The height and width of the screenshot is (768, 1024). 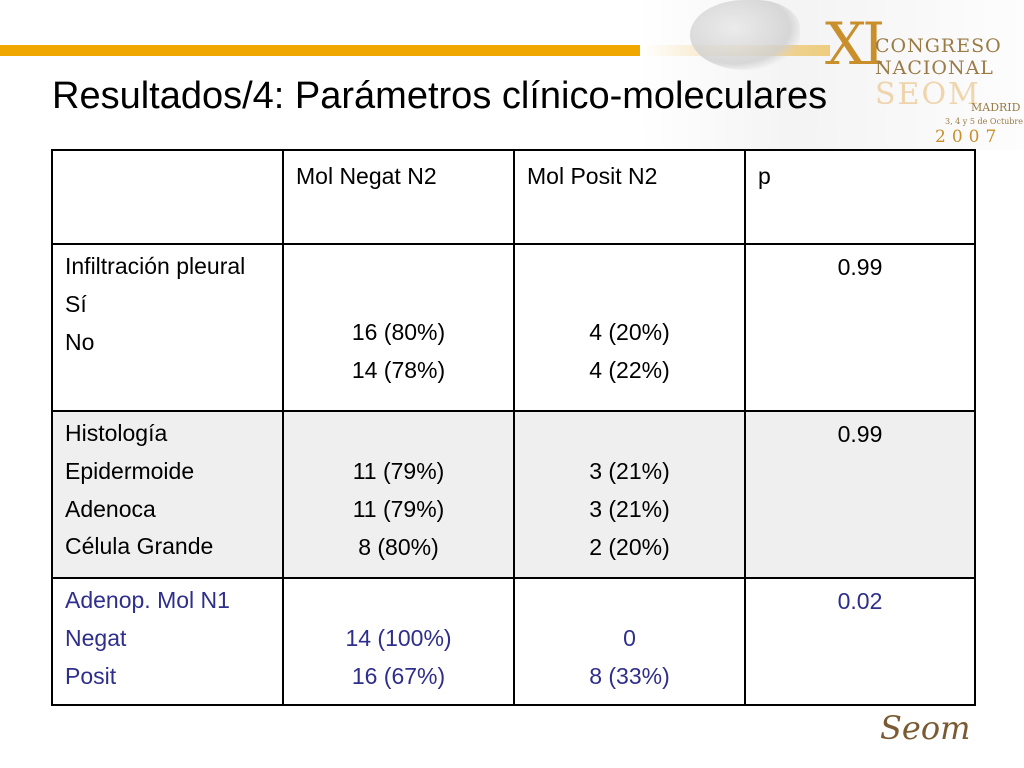 What do you see at coordinates (398, 494) in the screenshot?
I see `mol-negat-cell: 11 (79%) 11 (79%) 8 (80%)` at bounding box center [398, 494].